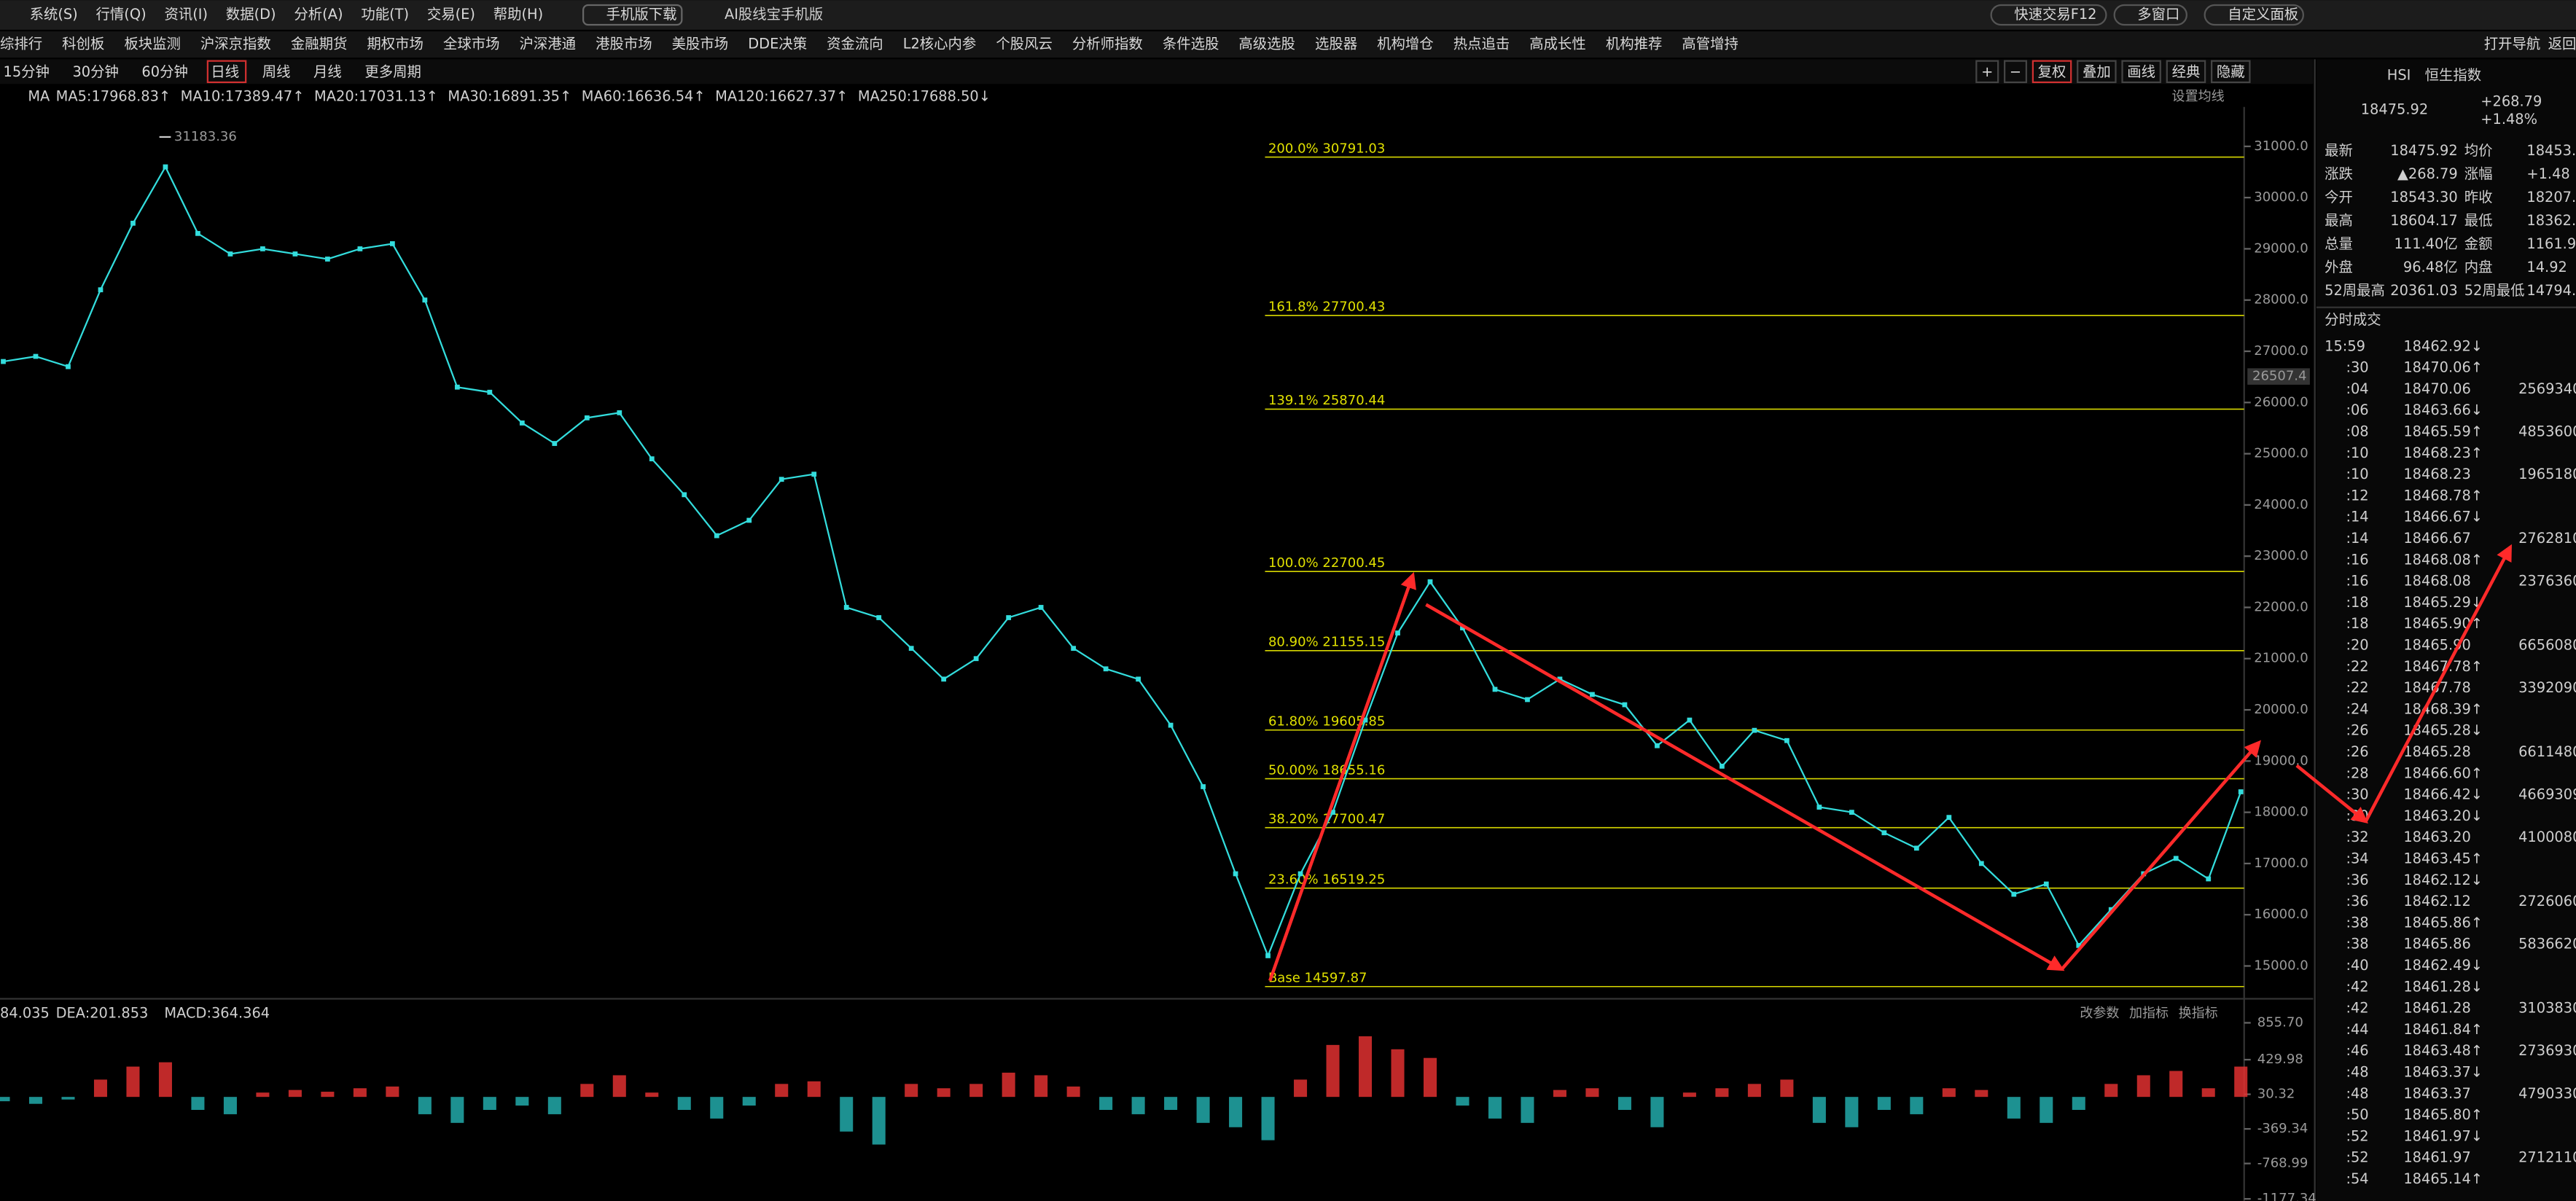 The image size is (2576, 1201). I want to click on price-tick-label: 26000.0, so click(2281, 402).